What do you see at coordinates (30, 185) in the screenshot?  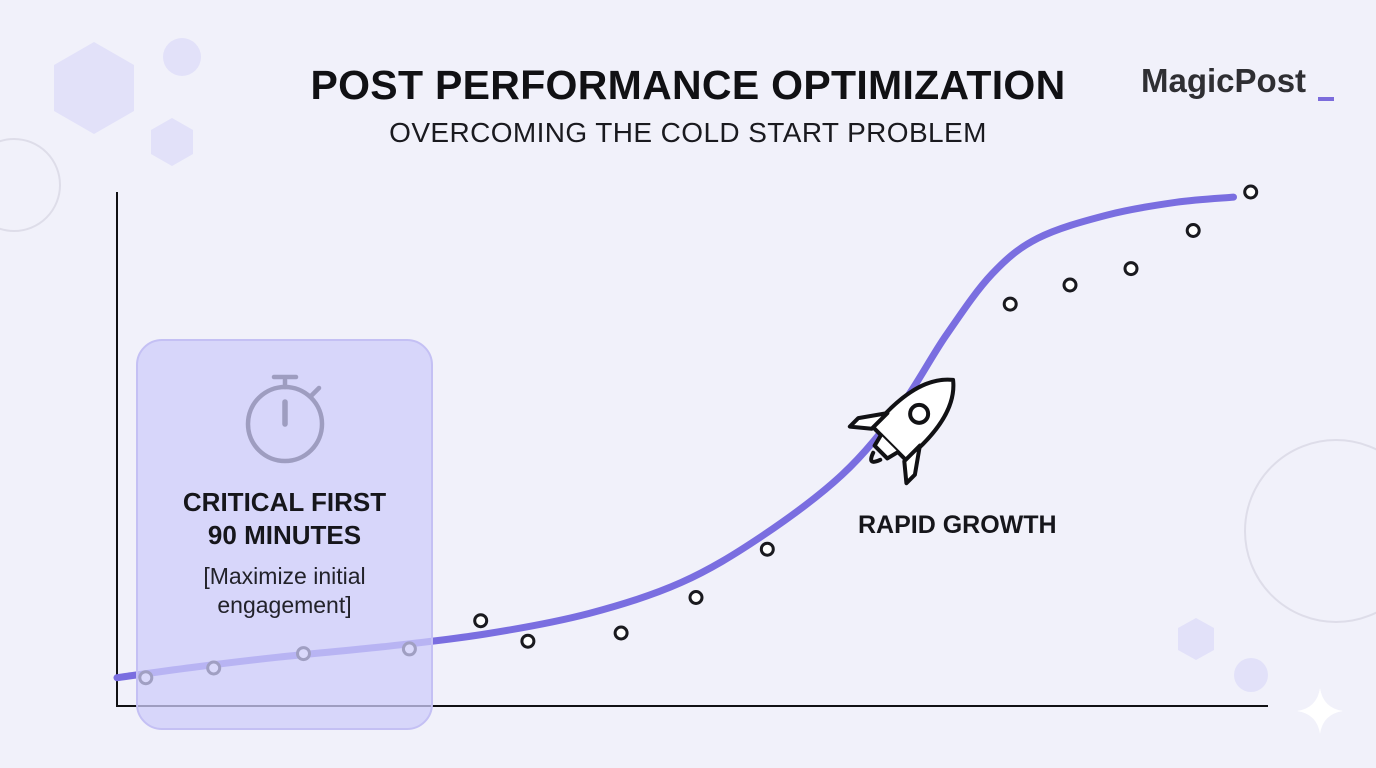 I see `decor-ring-left` at bounding box center [30, 185].